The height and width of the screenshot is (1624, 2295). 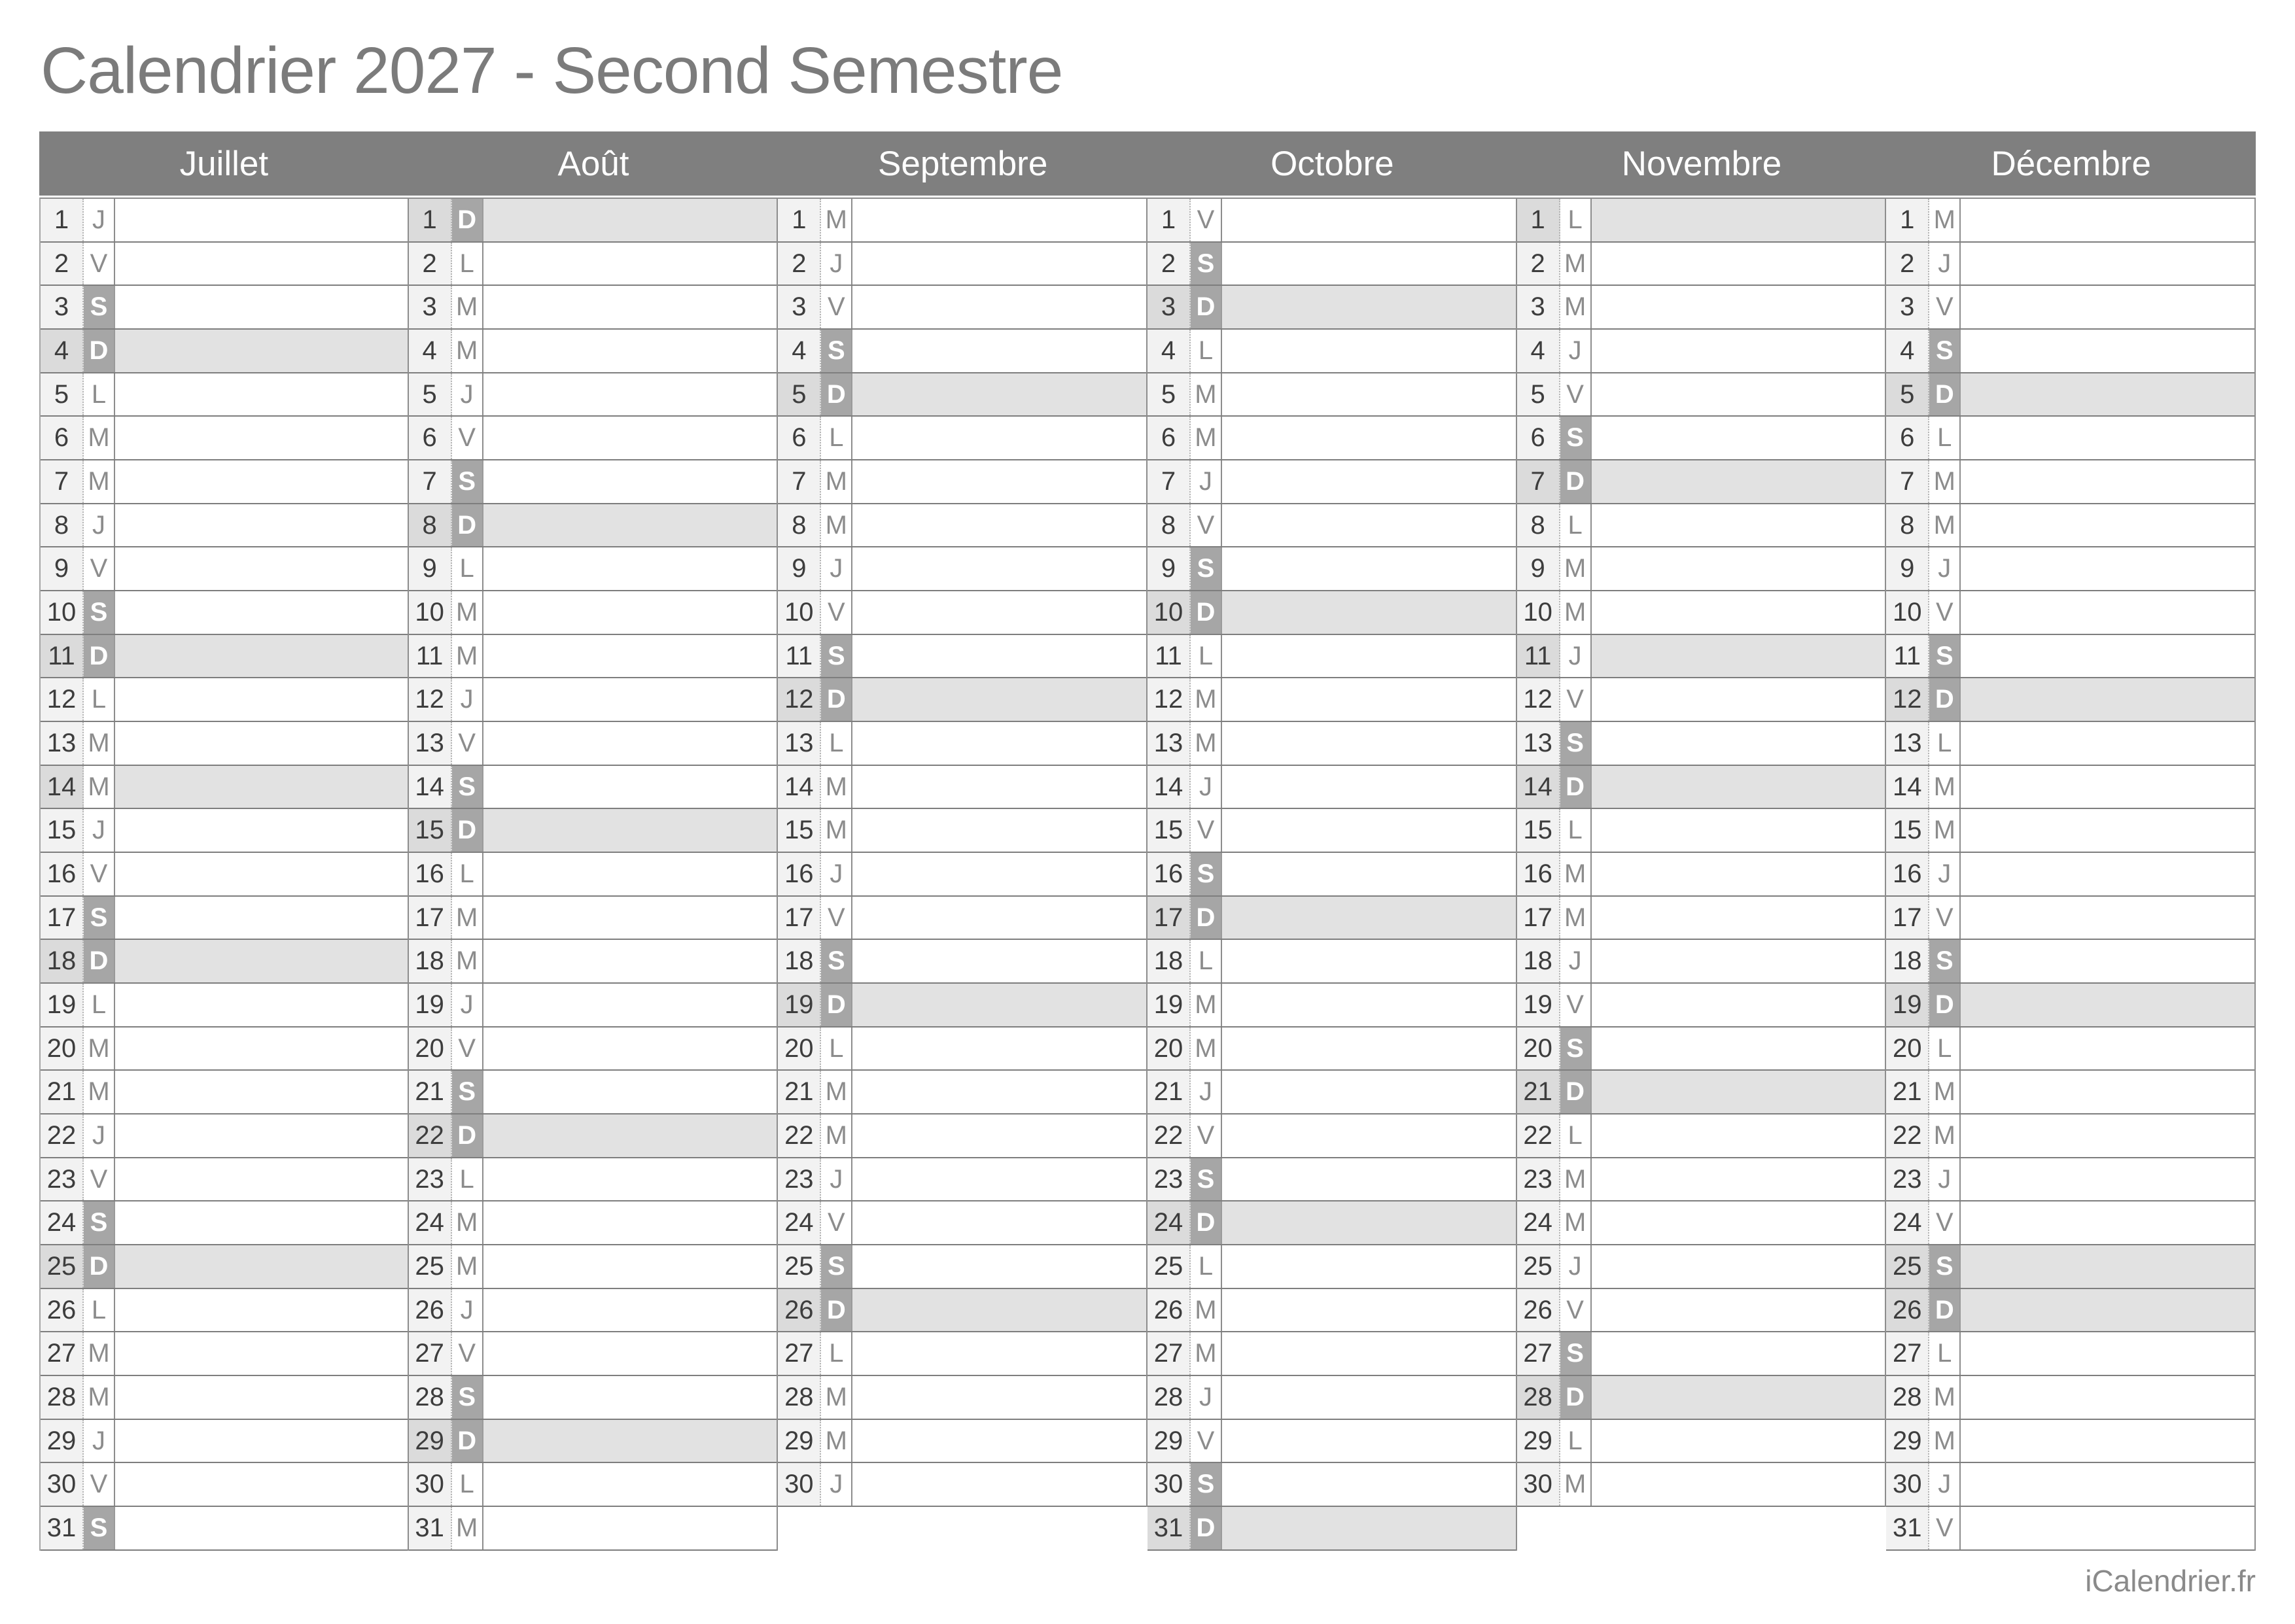 What do you see at coordinates (592, 613) in the screenshot?
I see `day-row: 10 M` at bounding box center [592, 613].